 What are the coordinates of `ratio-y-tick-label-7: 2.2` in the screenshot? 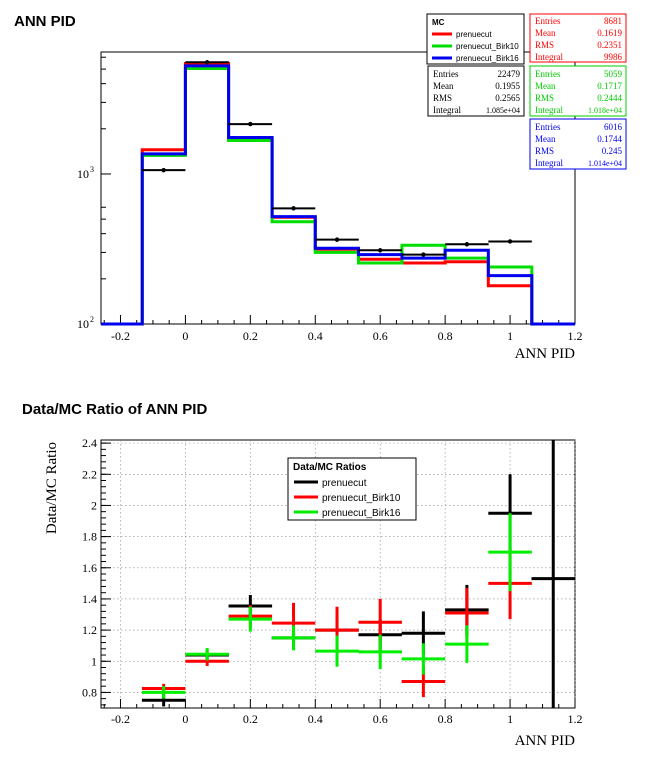 It's located at (89, 474).